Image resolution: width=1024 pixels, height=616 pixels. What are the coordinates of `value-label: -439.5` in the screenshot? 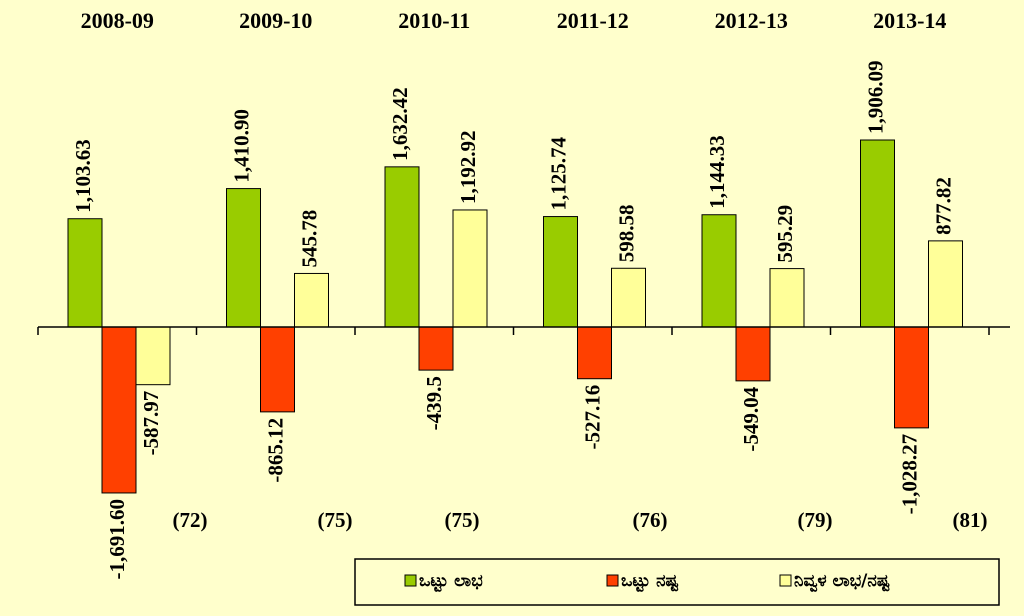 It's located at (434, 403).